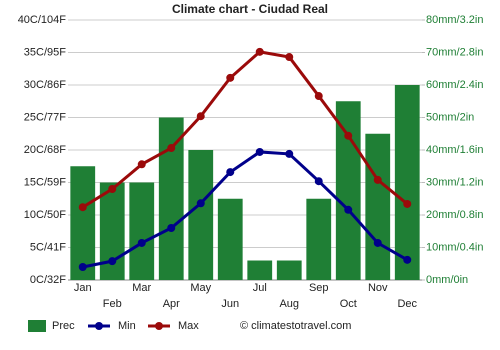 The image size is (500, 350). I want to click on x-tick-label: May, so click(200, 288).